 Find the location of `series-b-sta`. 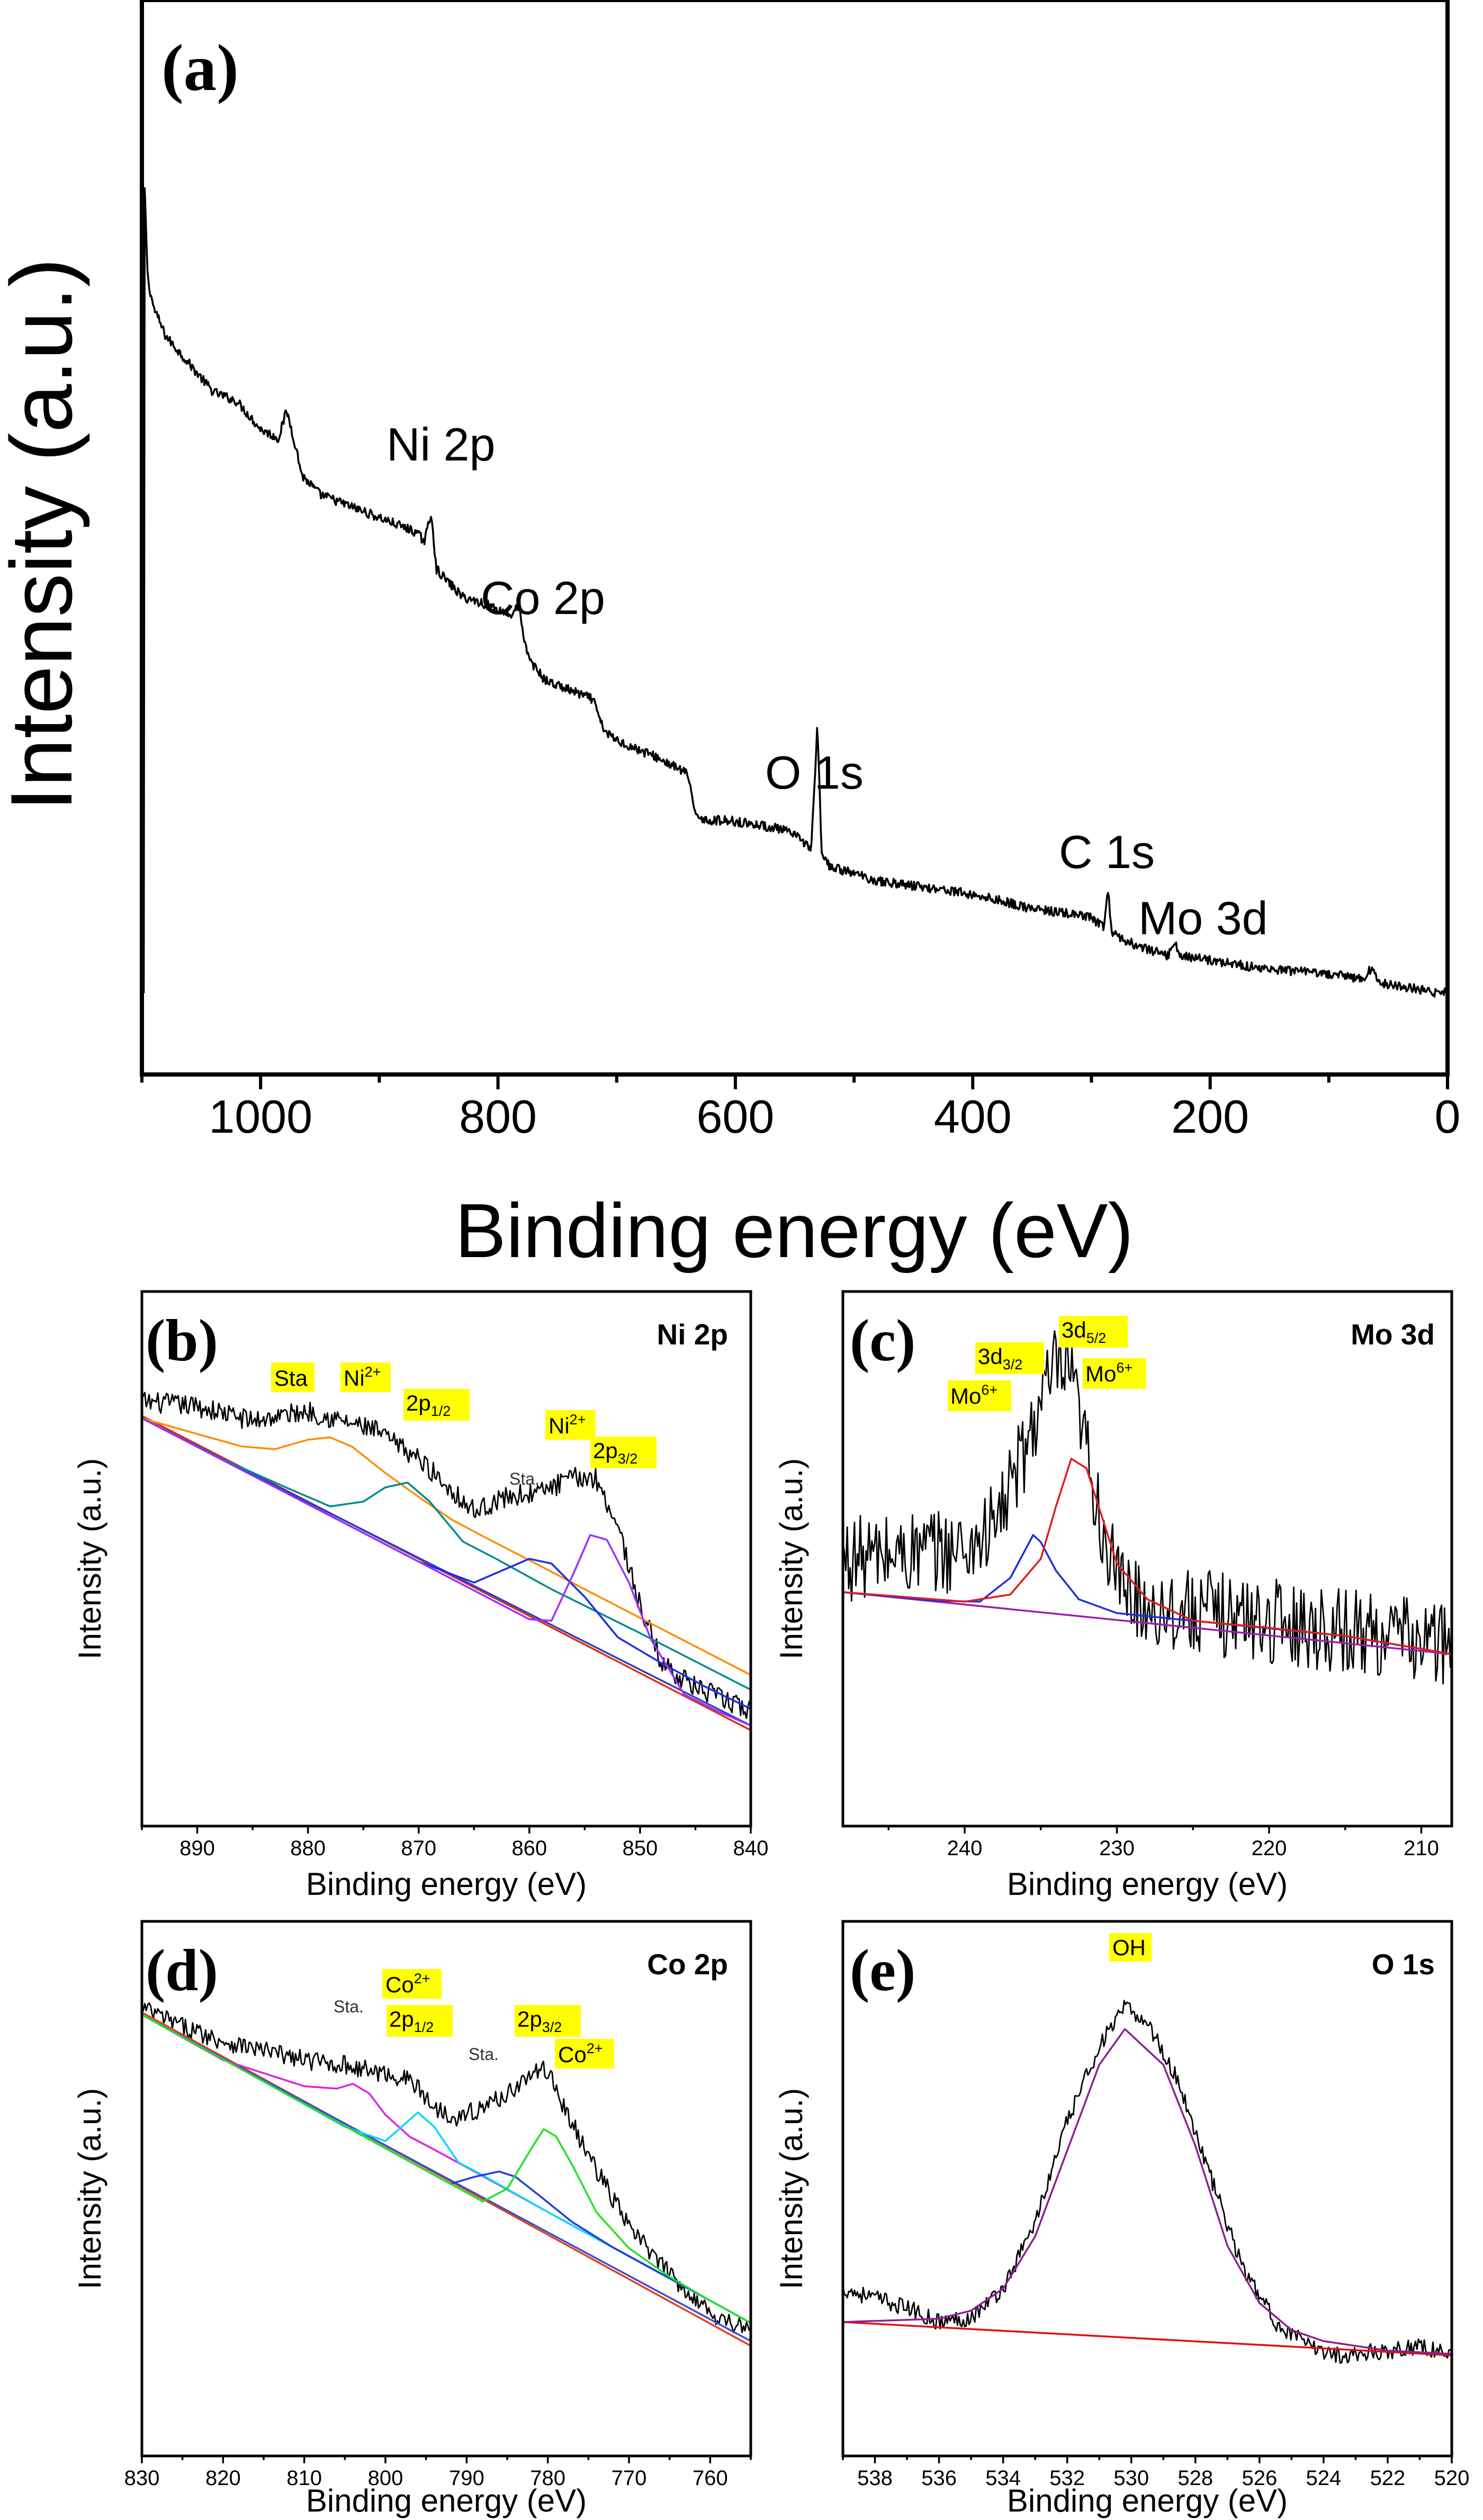

series-b-sta is located at coordinates (446, 1546).